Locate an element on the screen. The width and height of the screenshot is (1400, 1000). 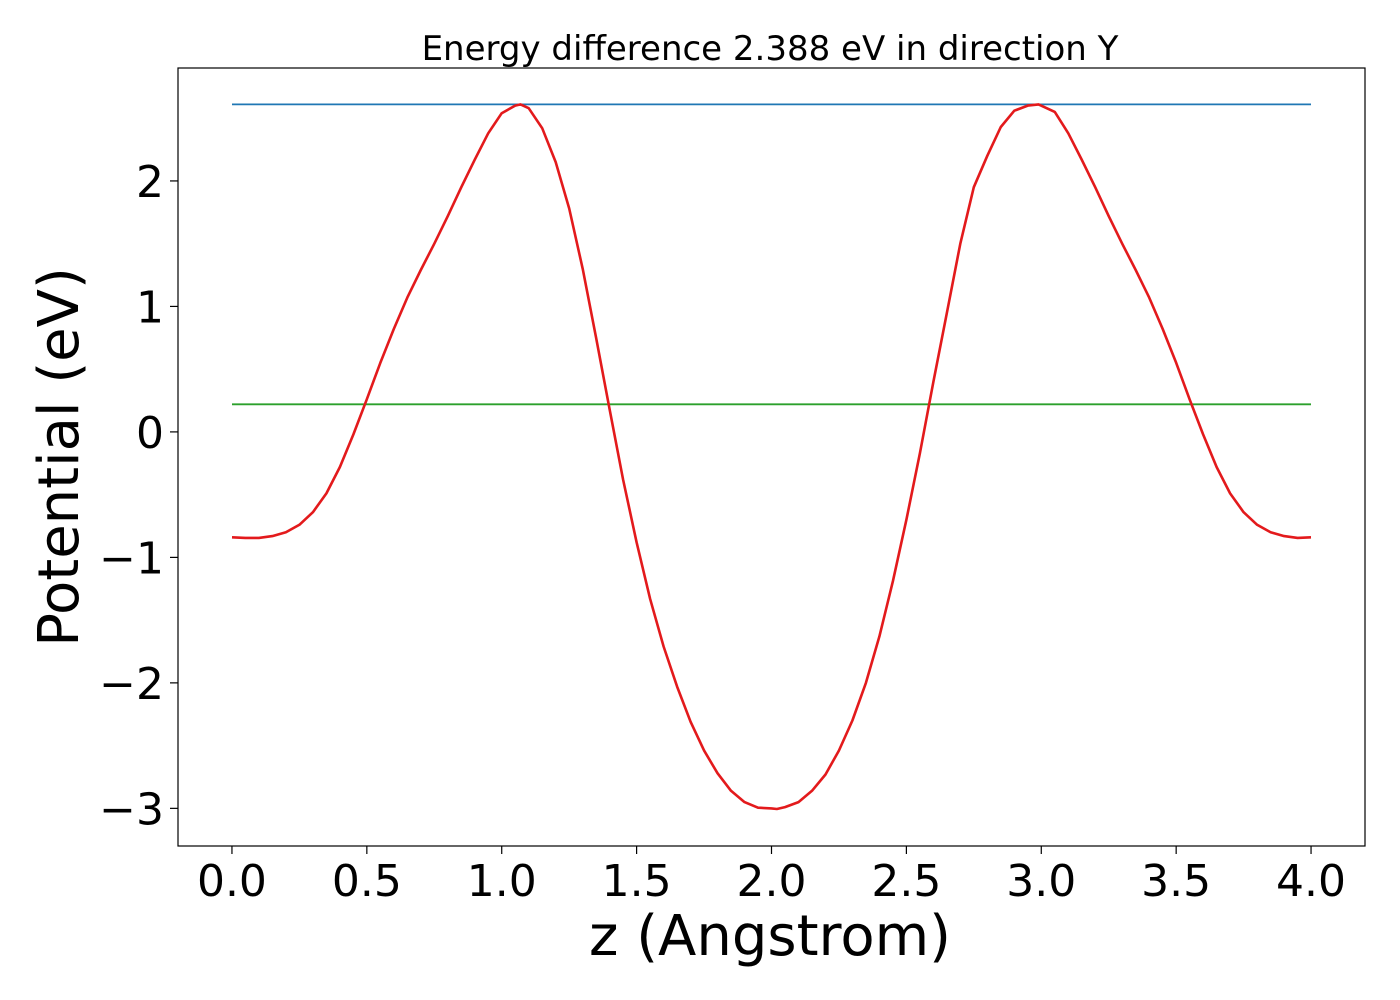
y-tick-label: 1 is located at coordinates (150, 307).